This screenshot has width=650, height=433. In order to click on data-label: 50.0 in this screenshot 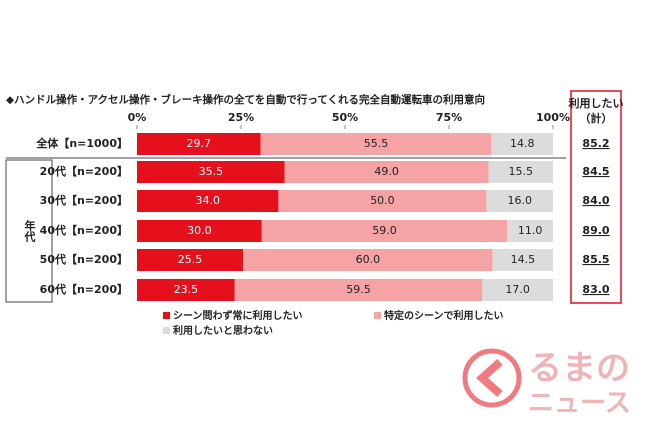, I will do `click(382, 200)`.